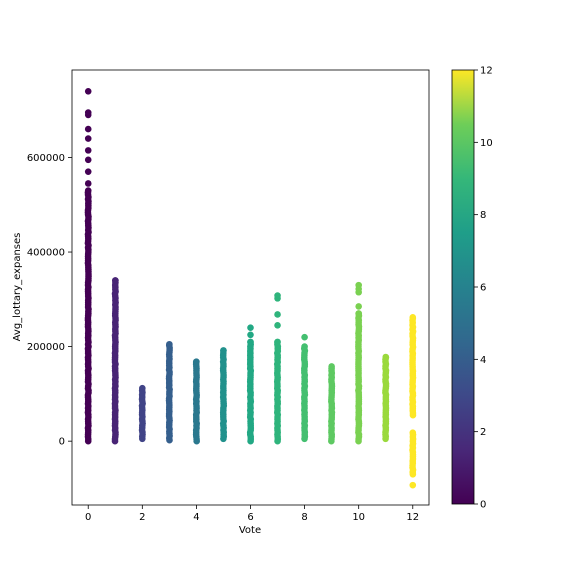 This screenshot has height=576, width=576. I want to click on colorbar-tick-label: 8, so click(483, 215).